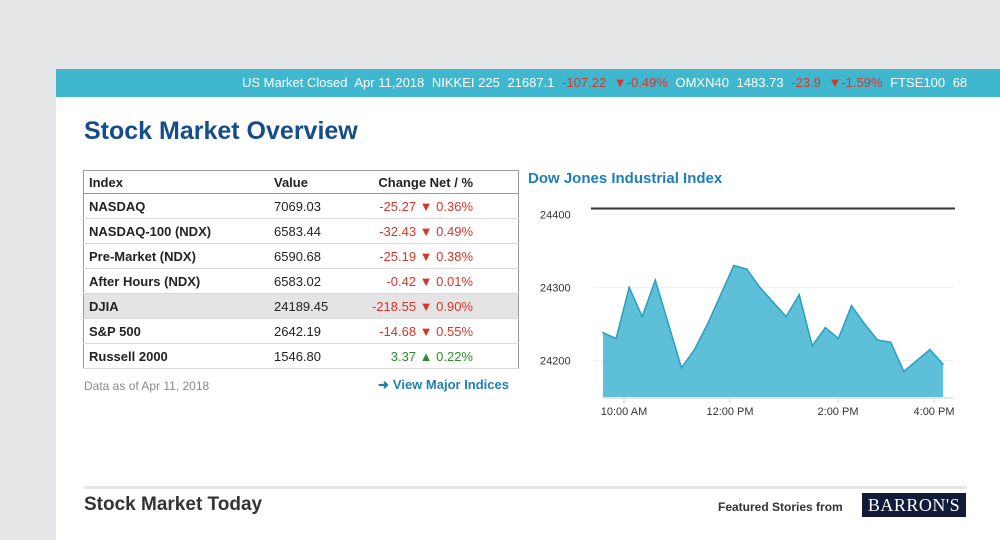 Image resolution: width=1000 pixels, height=540 pixels. What do you see at coordinates (436, 206) in the screenshot?
I see `index-change: -25.27 ▼ 0.36%` at bounding box center [436, 206].